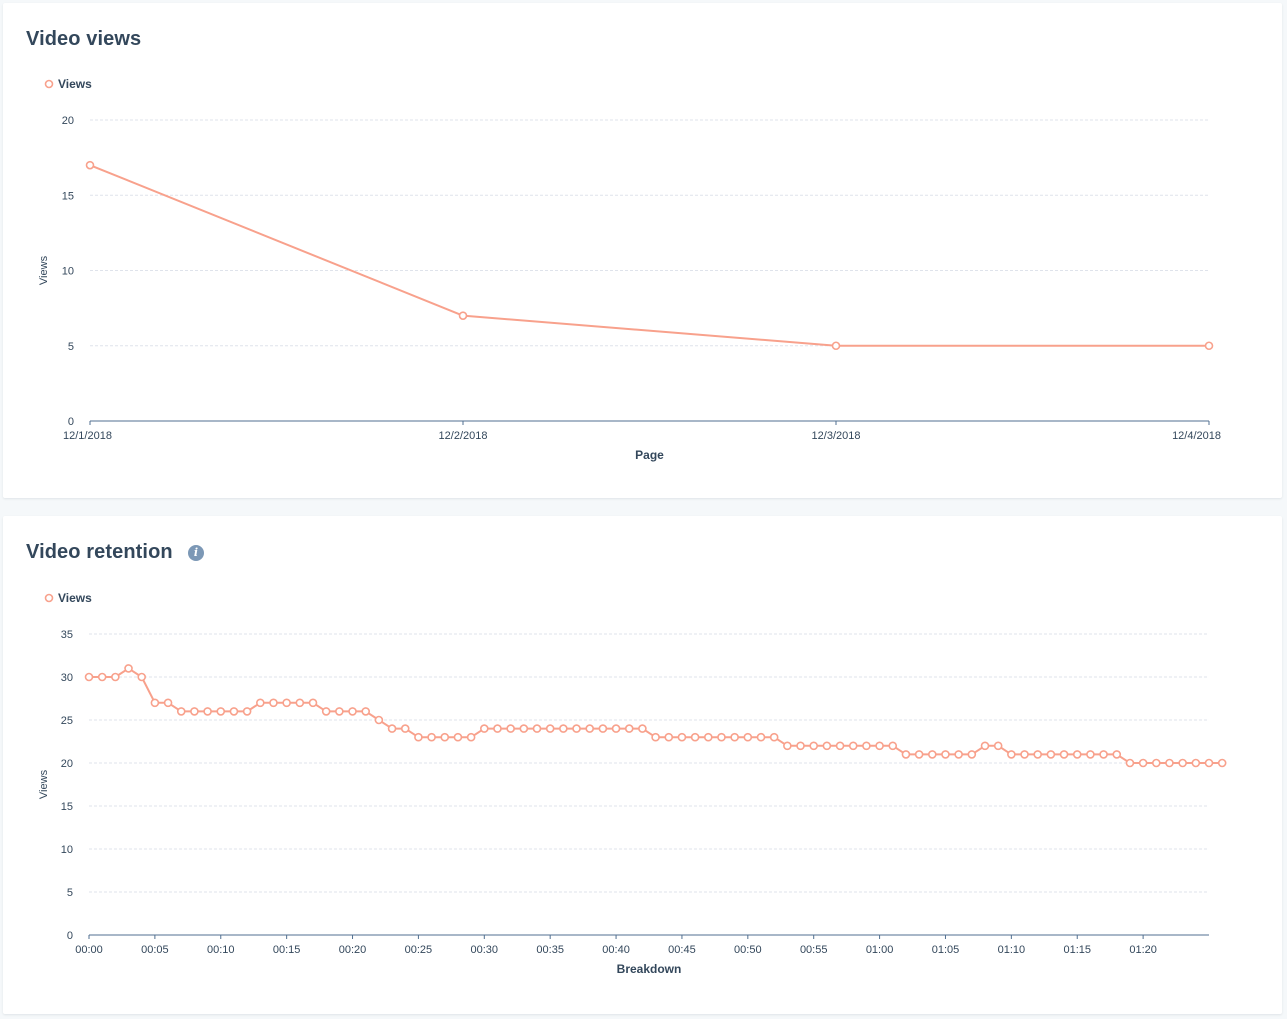 This screenshot has width=1287, height=1019. I want to click on x-tick-label: 01:20, so click(1143, 950).